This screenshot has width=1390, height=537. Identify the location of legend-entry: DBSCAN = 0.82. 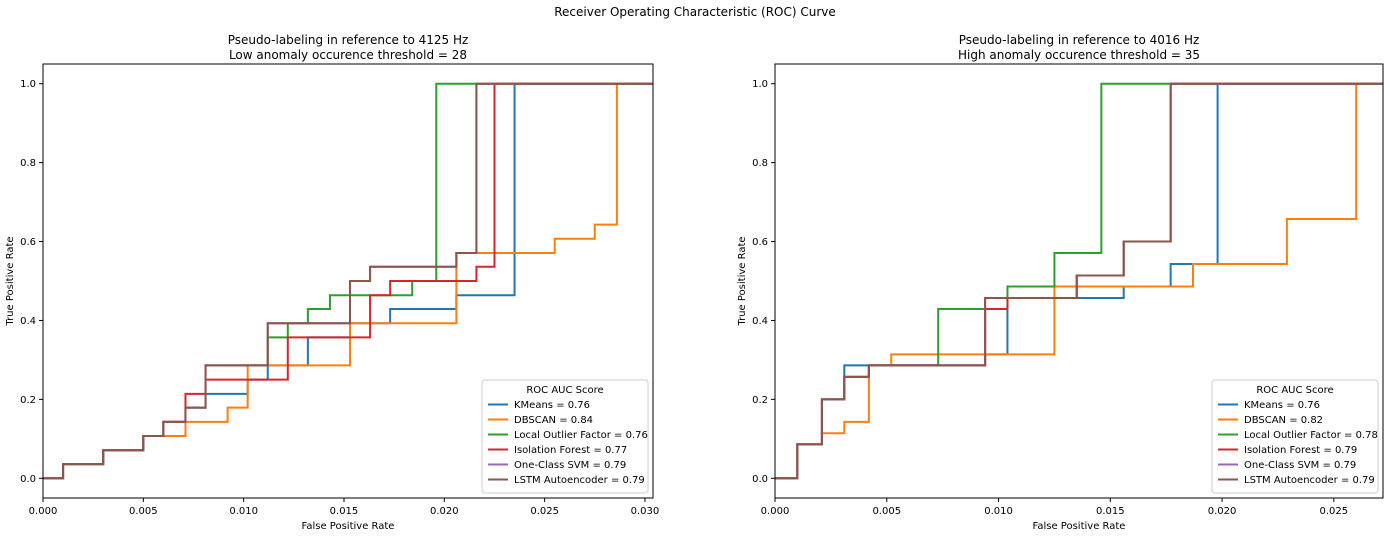
(1283, 420).